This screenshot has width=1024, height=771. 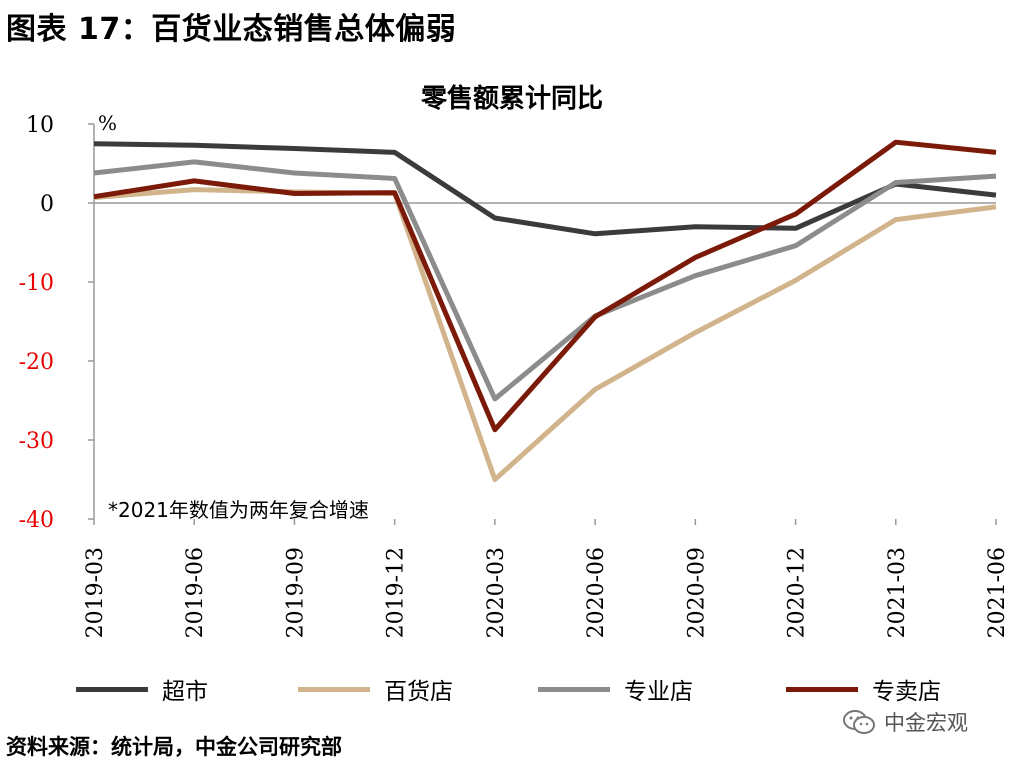 What do you see at coordinates (511, 99) in the screenshot?
I see `chart-title: 零售额累计同比` at bounding box center [511, 99].